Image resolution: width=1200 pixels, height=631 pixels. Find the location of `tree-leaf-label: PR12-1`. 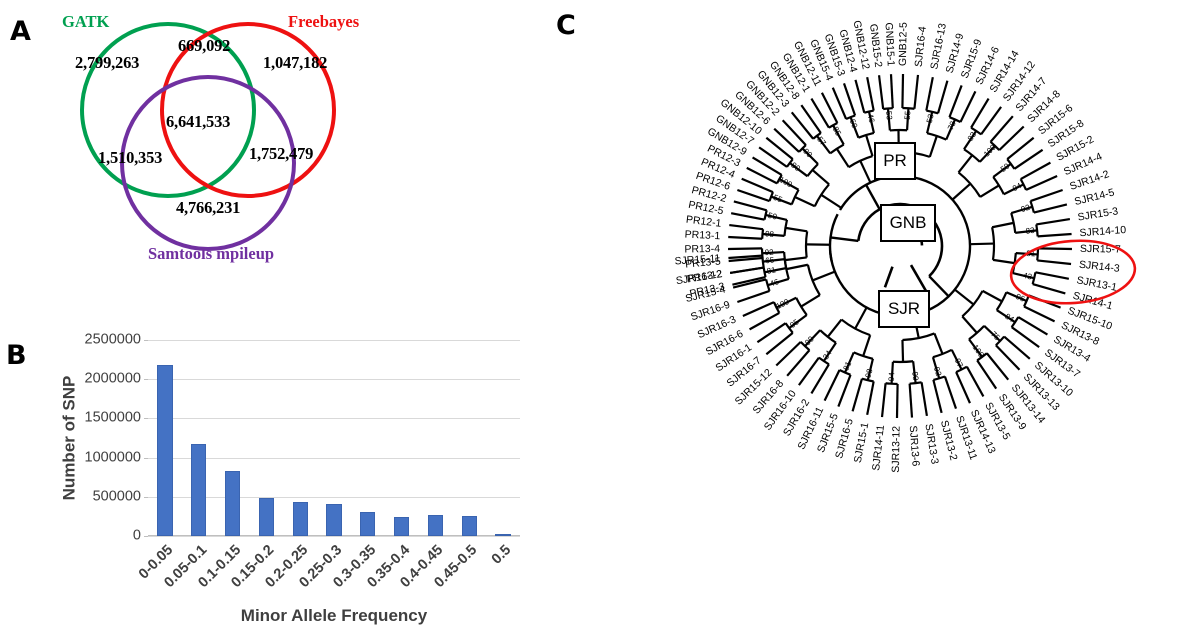

tree-leaf-label: PR12-1 is located at coordinates (703, 222).